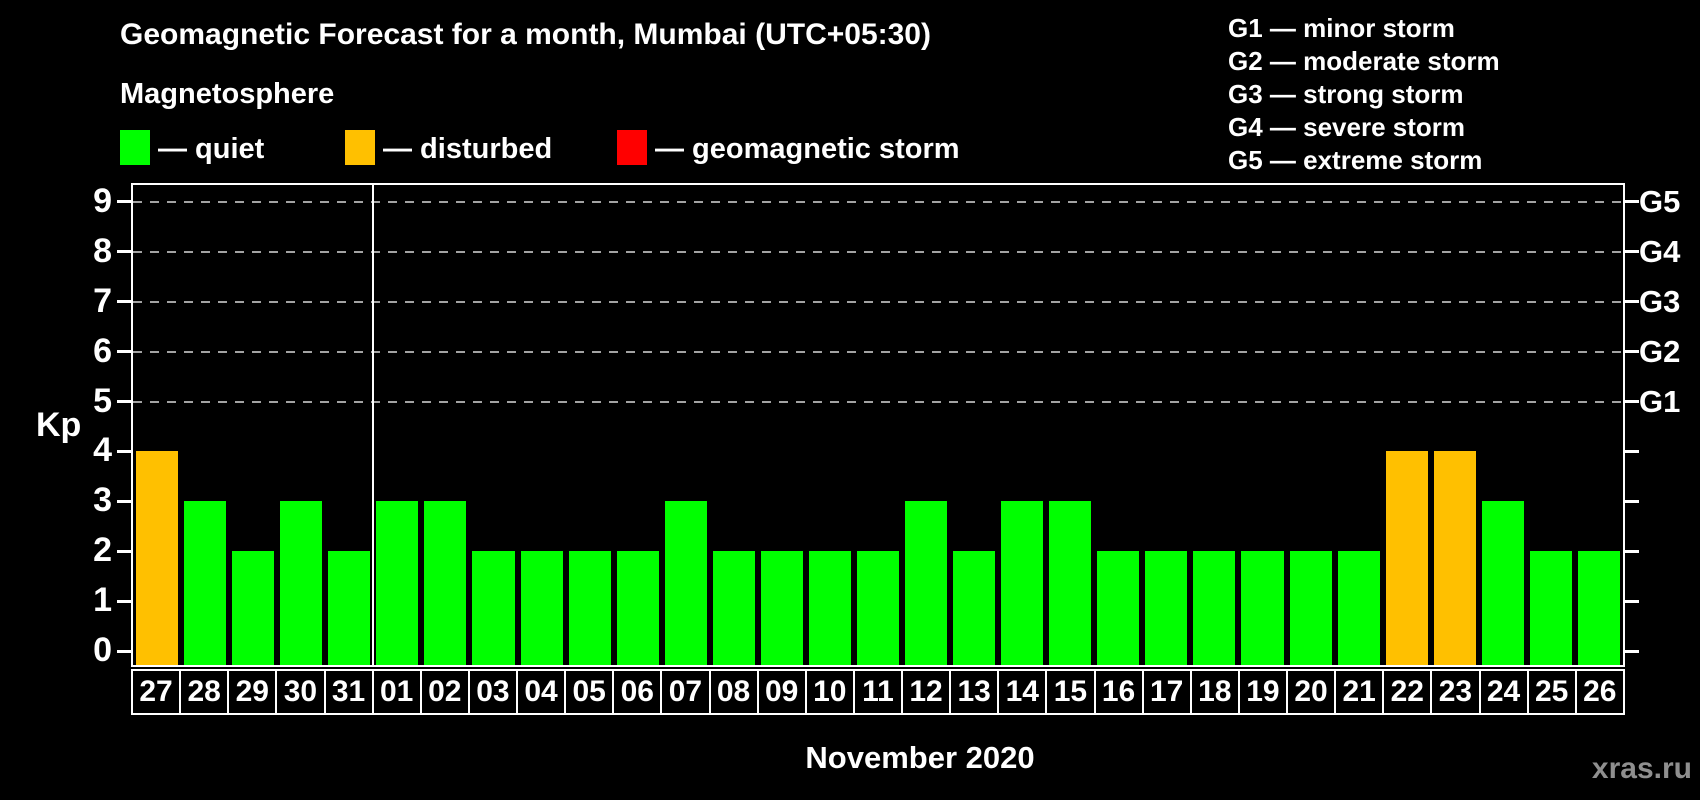 This screenshot has width=1700, height=800. What do you see at coordinates (1355, 160) in the screenshot?
I see `g5-legend-line: G5 — extreme storm` at bounding box center [1355, 160].